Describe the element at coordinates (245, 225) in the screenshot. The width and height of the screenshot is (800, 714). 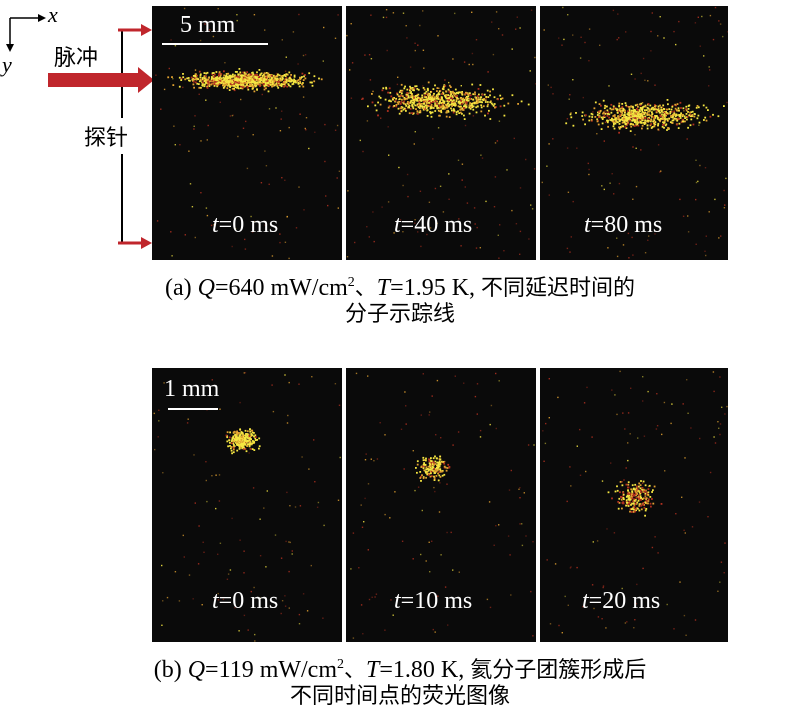
I see `time-label-a1: t=0 ms` at that location.